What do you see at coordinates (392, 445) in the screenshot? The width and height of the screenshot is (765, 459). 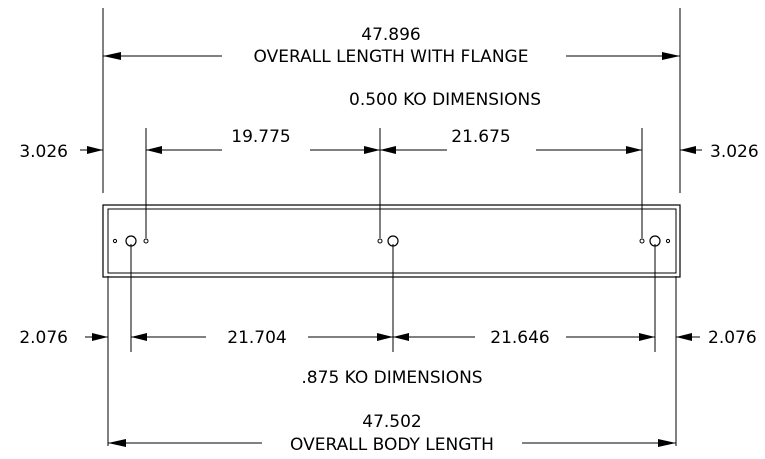 I see `overall-body-label: OVERALL BODY LENGTH` at bounding box center [392, 445].